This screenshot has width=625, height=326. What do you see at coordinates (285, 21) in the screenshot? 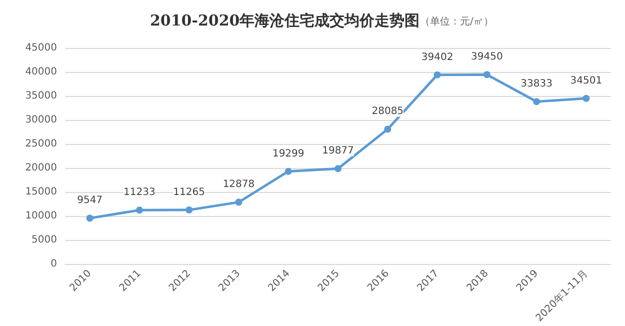
I see `chart-title: 2010-2020年海沧住宅成交均价走势图` at bounding box center [285, 21].